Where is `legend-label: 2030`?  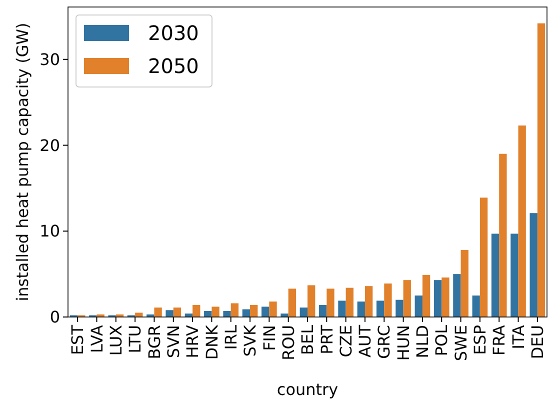 legend-label: 2030 is located at coordinates (173, 33).